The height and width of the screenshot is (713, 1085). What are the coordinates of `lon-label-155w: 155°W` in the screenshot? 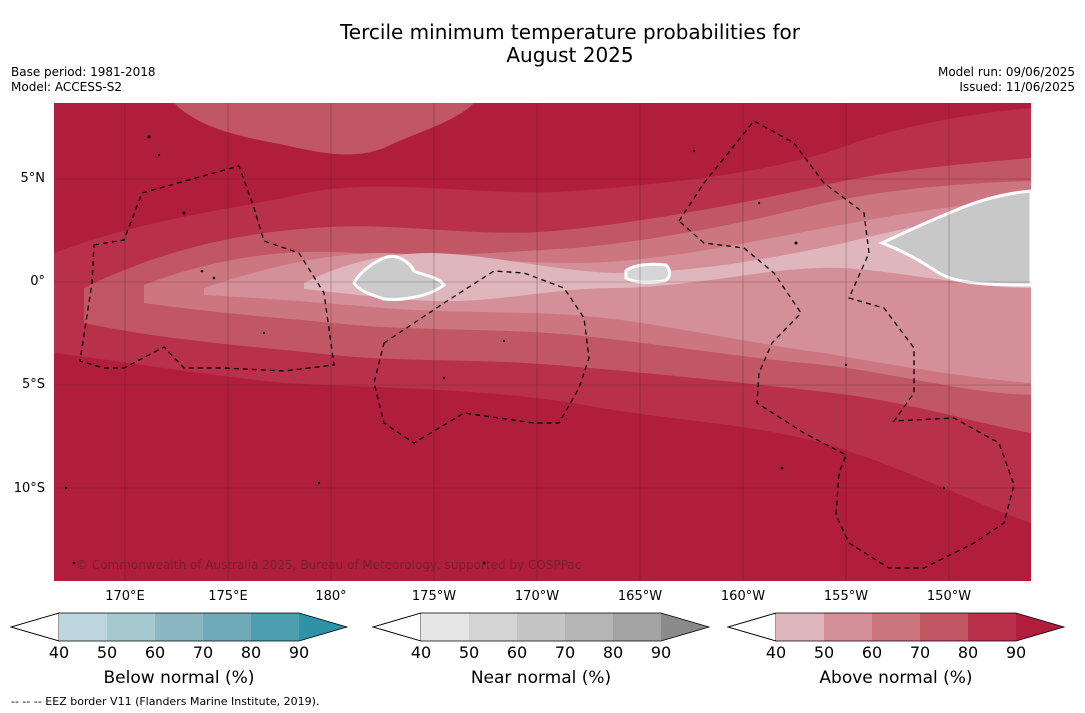 It's located at (846, 596).